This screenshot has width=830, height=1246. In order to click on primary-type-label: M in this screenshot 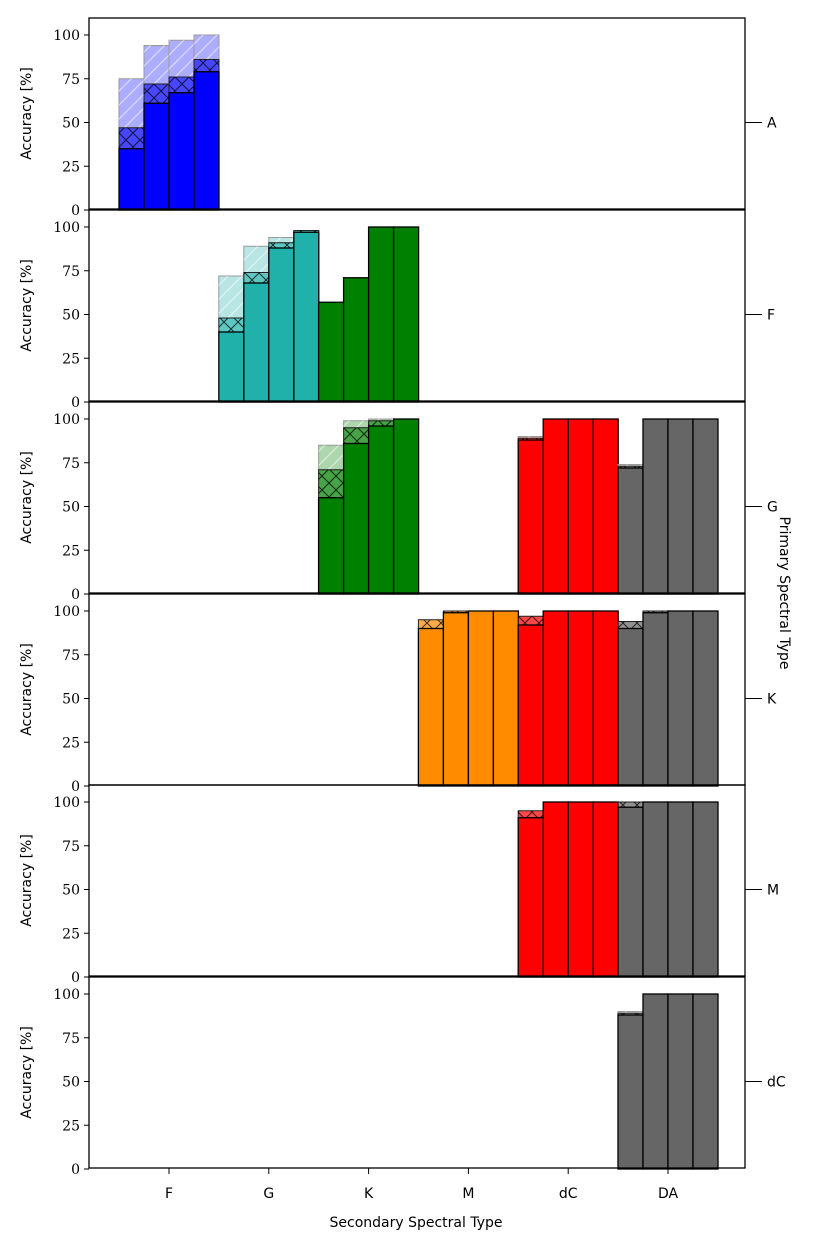, I will do `click(773, 891)`.